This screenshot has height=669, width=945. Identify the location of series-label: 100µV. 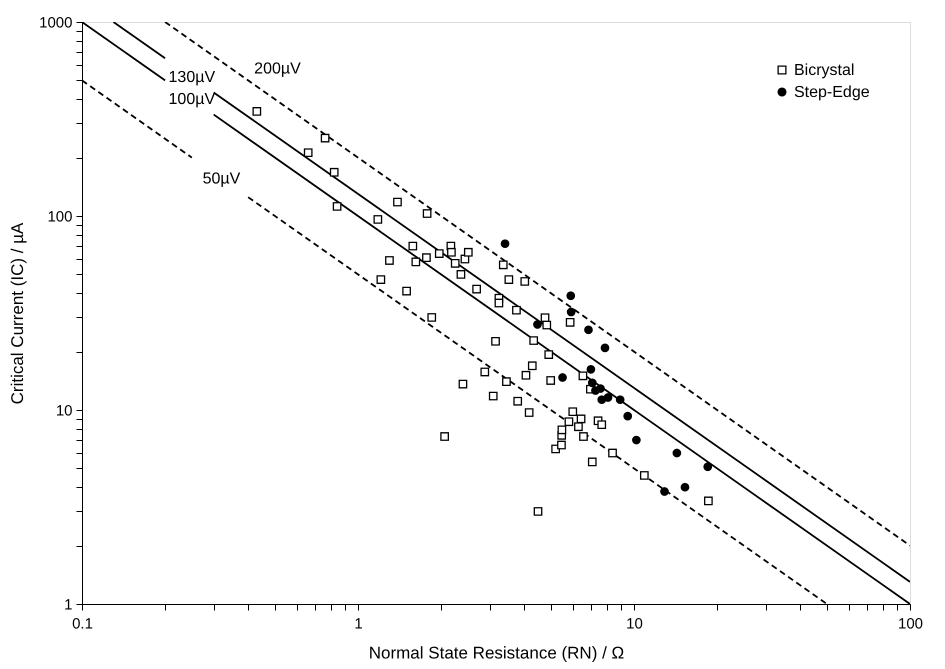
(192, 99).